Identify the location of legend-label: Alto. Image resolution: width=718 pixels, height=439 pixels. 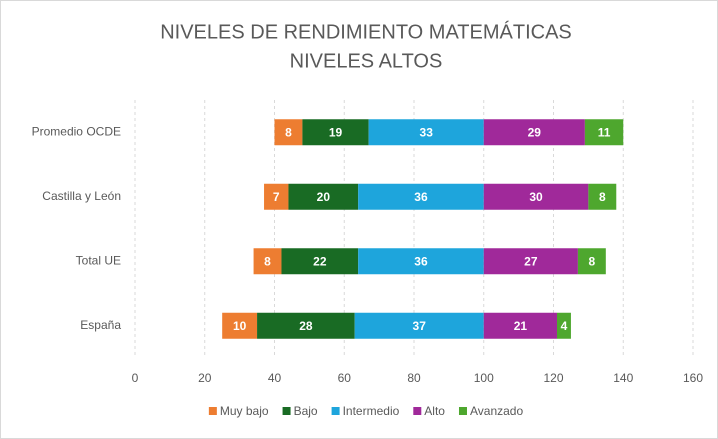
(434, 411).